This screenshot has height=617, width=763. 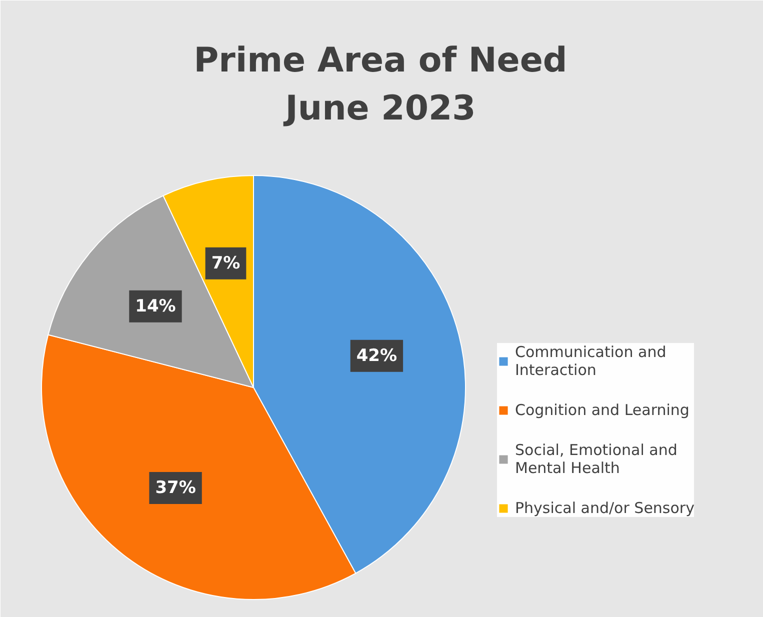 What do you see at coordinates (590, 361) in the screenshot?
I see `legend-label: Communication and Interaction` at bounding box center [590, 361].